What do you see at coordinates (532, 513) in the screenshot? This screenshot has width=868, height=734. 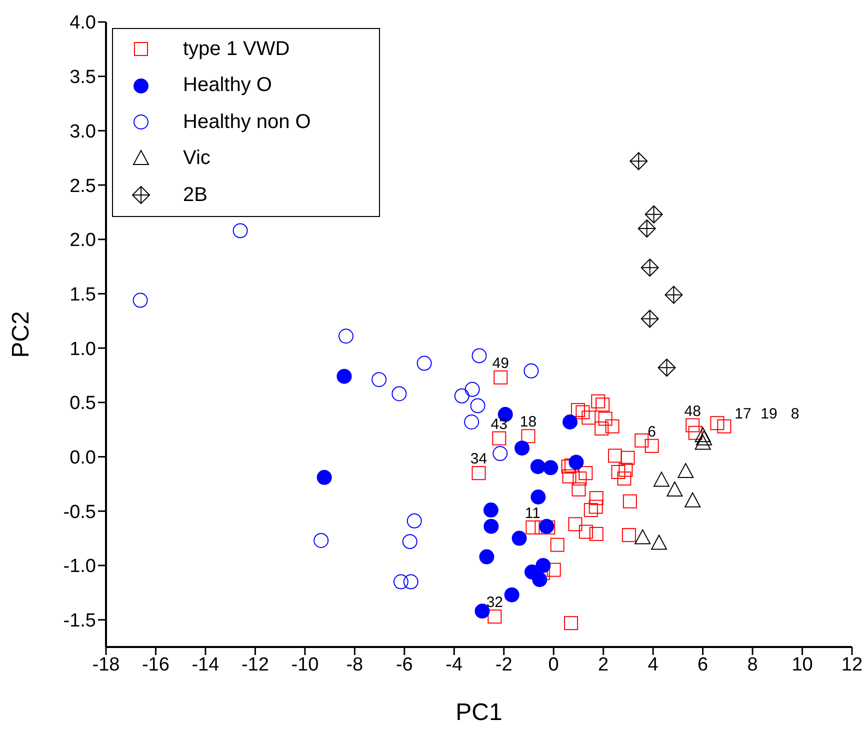 I see `annotation: 11` at bounding box center [532, 513].